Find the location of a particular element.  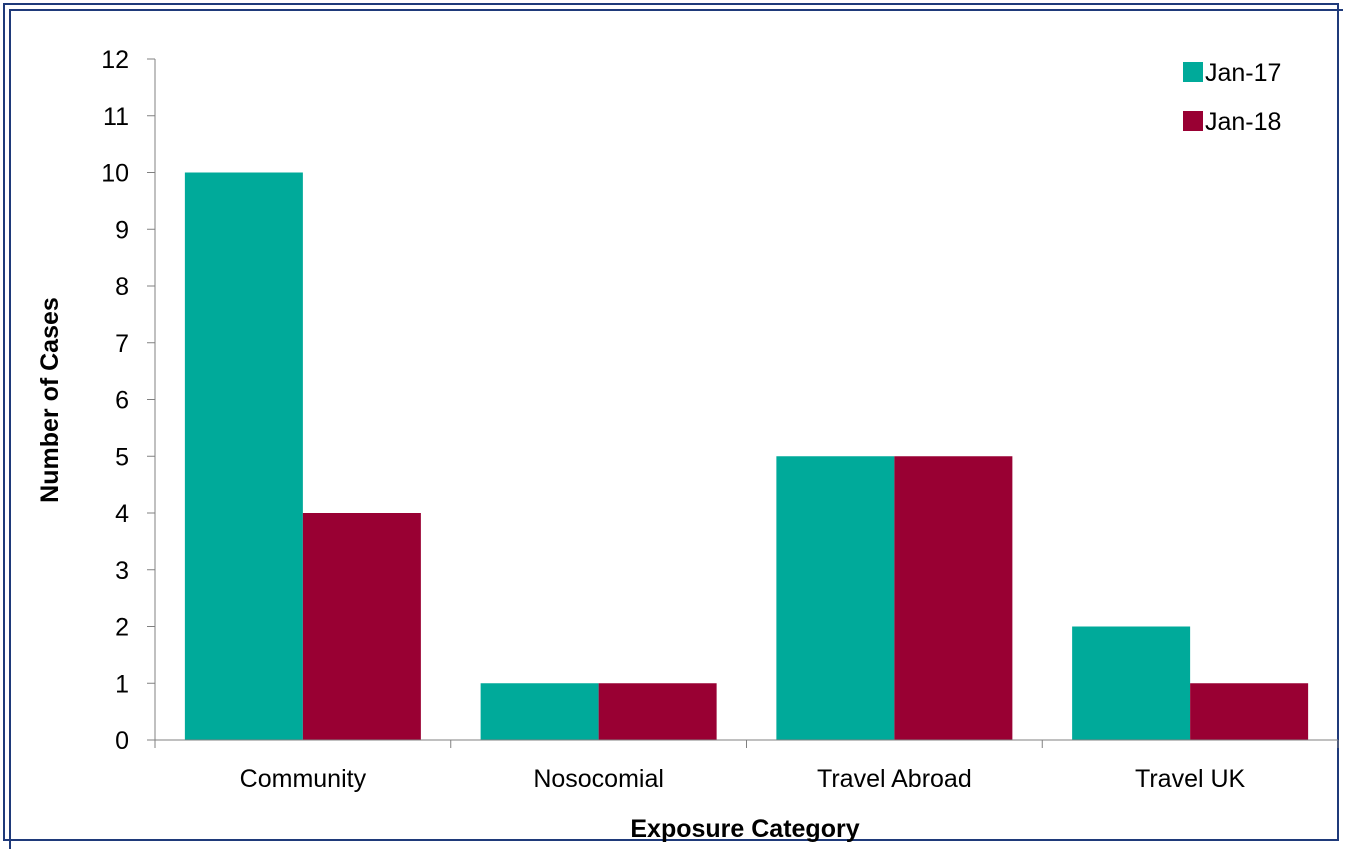

y-tick-label: 0 is located at coordinates (122, 741).